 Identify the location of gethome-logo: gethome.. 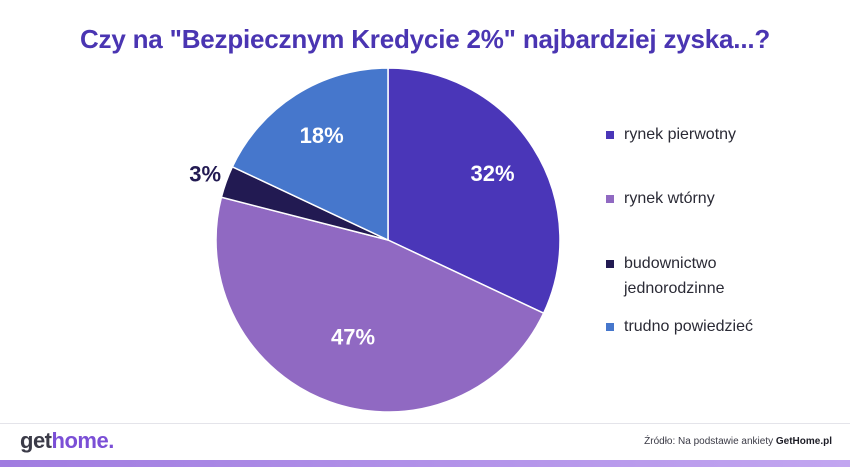
(67, 441).